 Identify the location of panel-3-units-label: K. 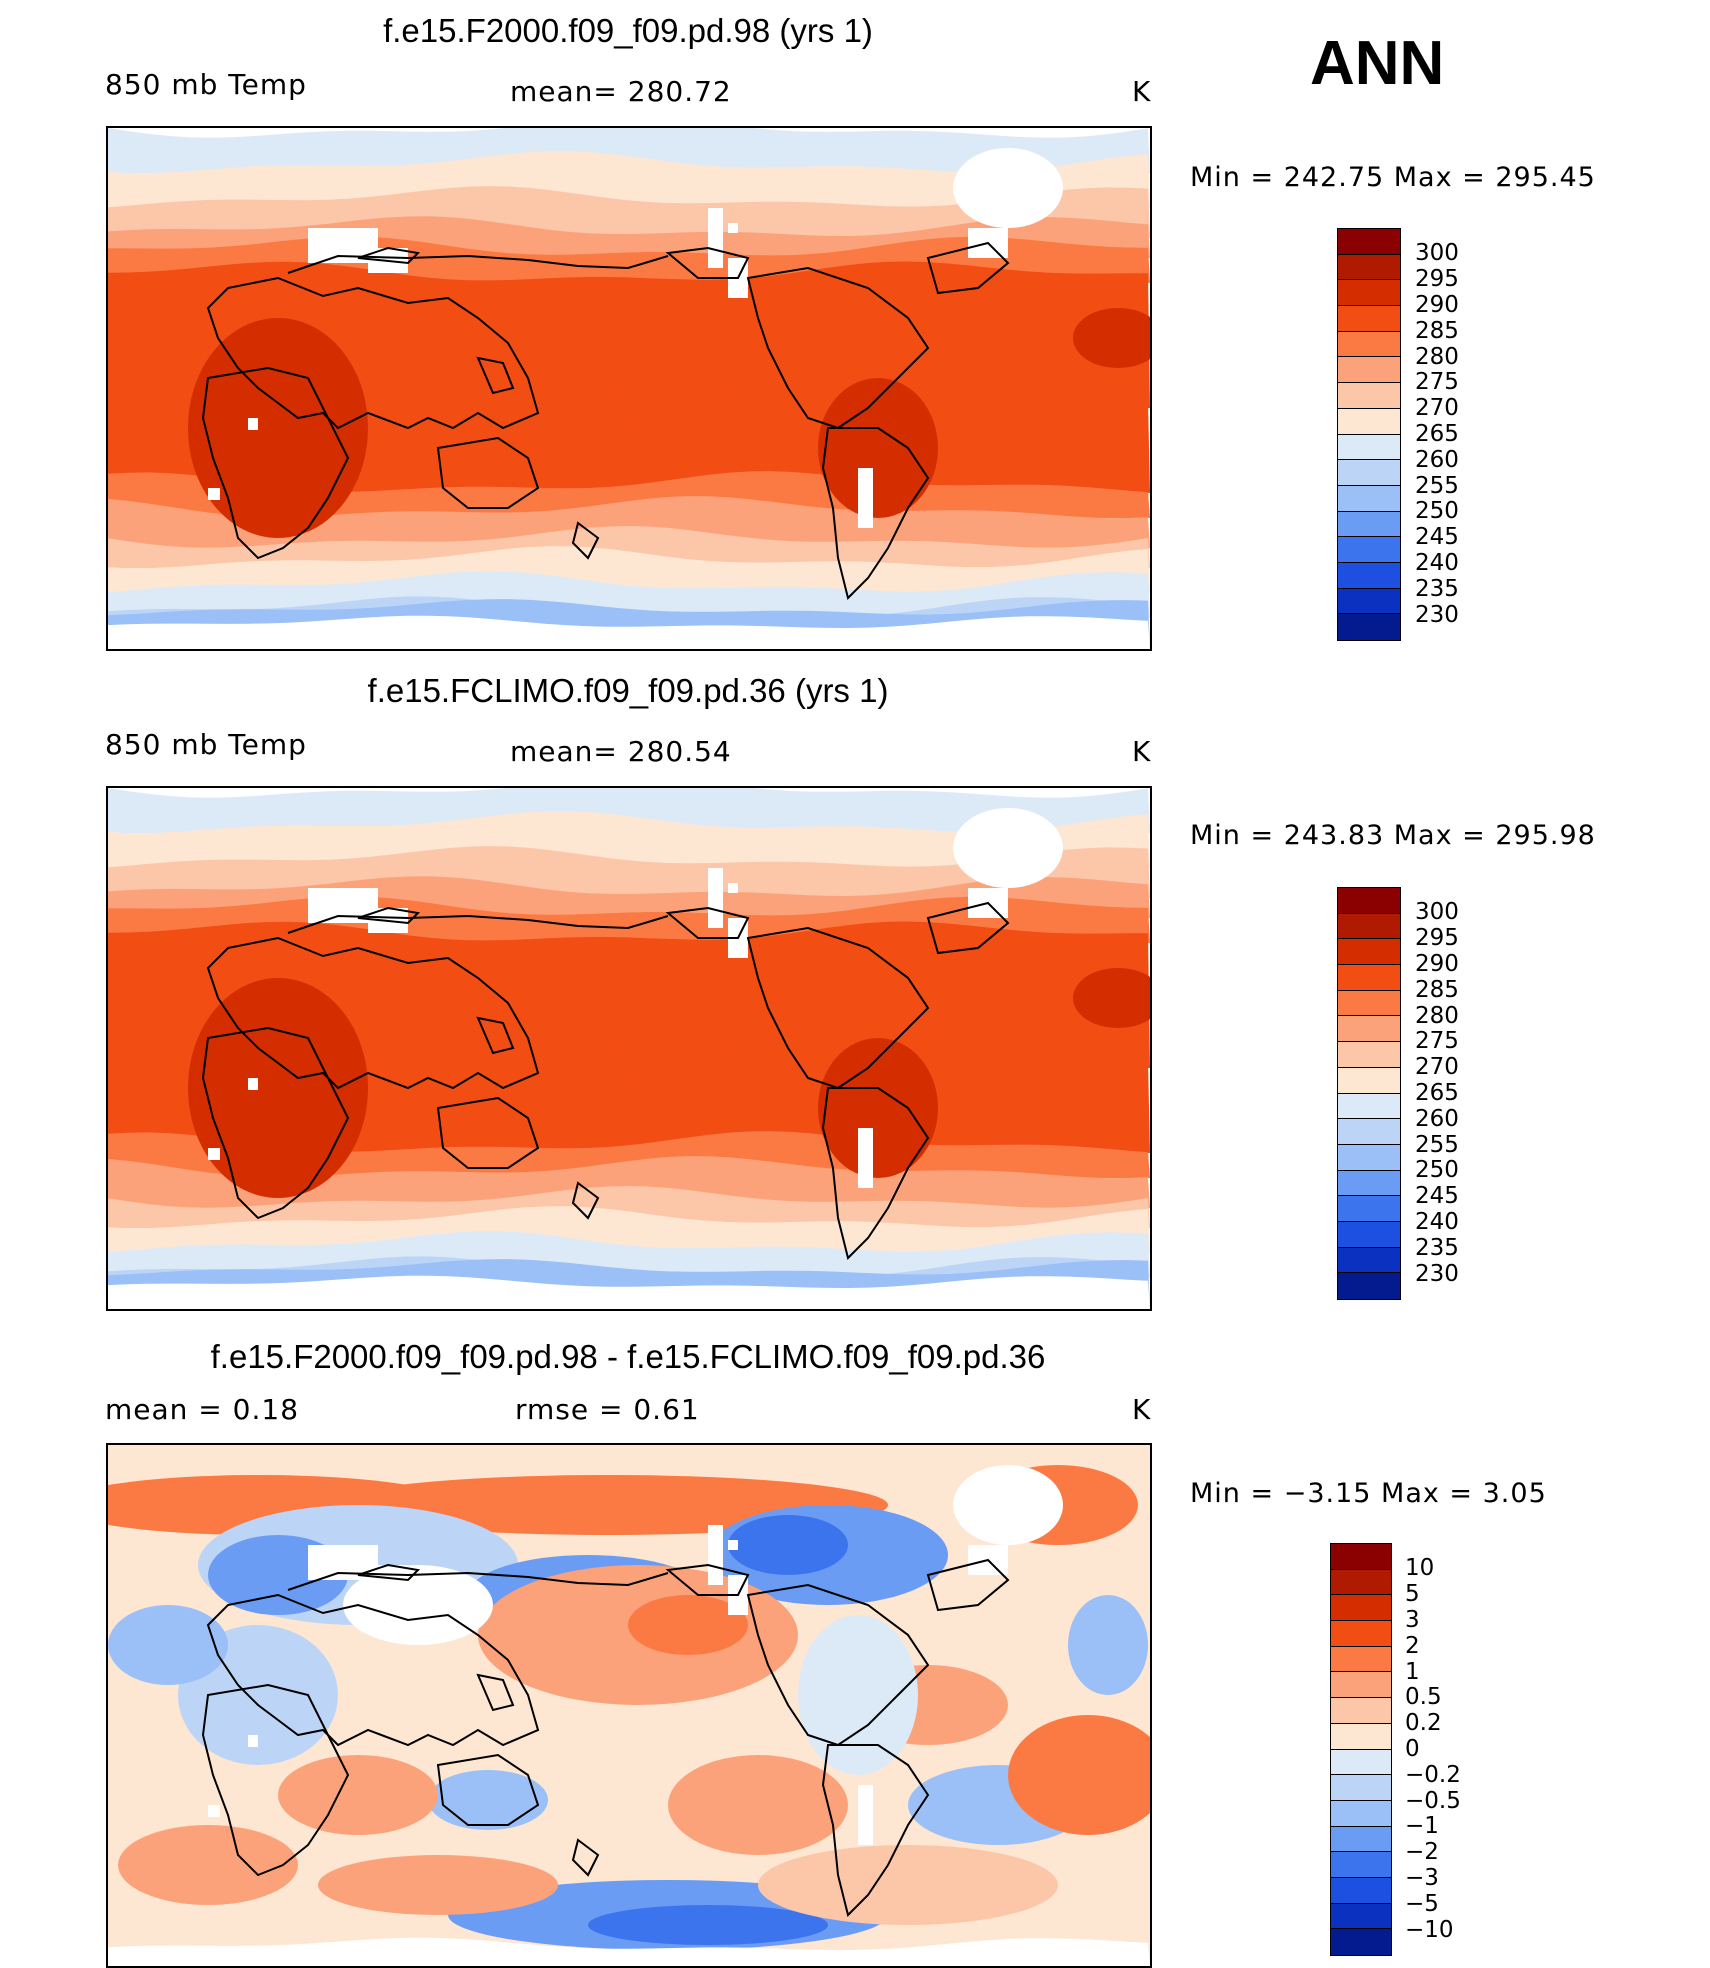
(1142, 1409).